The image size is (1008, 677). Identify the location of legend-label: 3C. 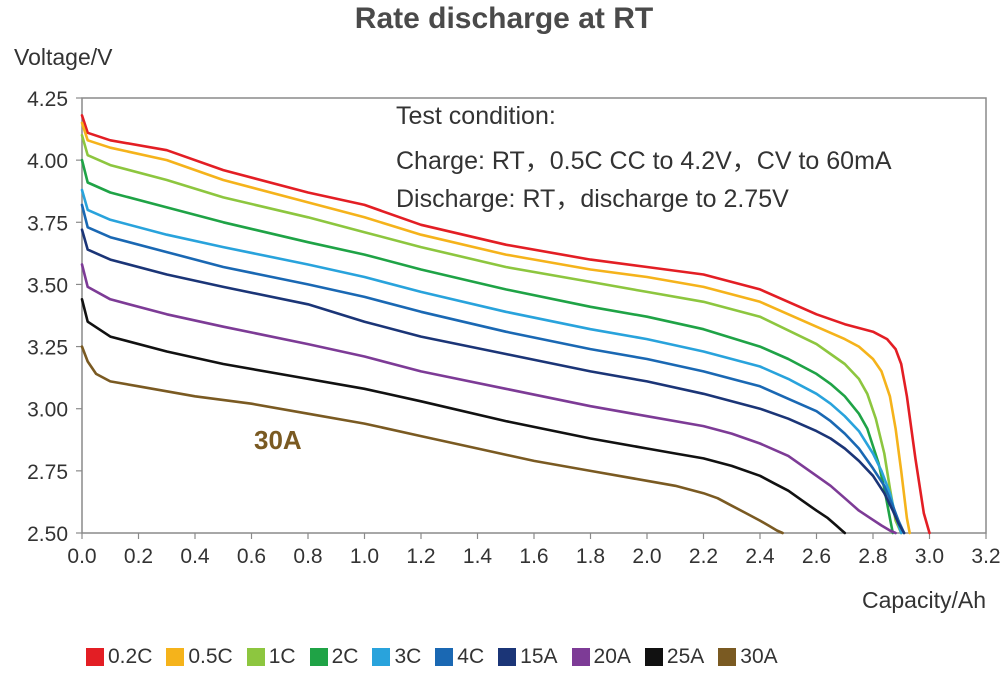
(408, 656).